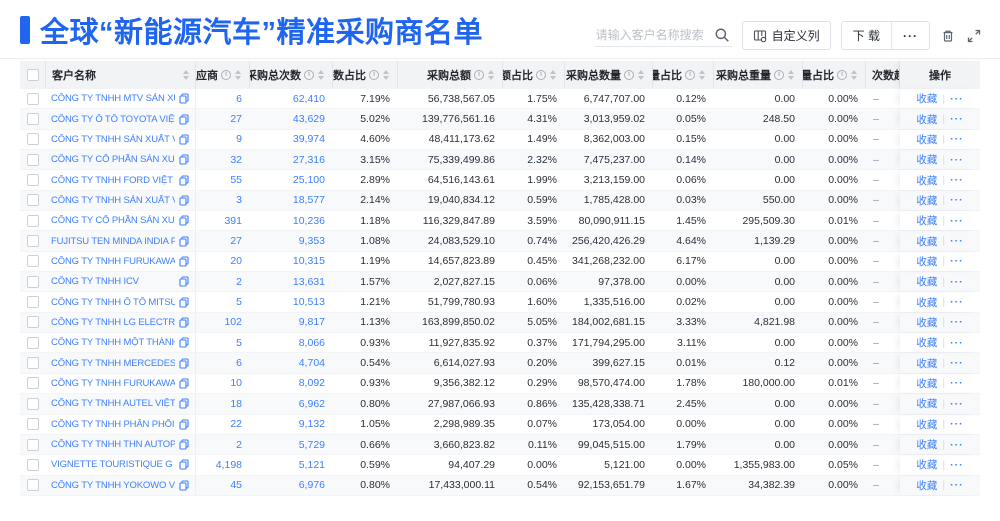 The width and height of the screenshot is (1000, 521). I want to click on purchase-times-link: 5,121, so click(311, 464).